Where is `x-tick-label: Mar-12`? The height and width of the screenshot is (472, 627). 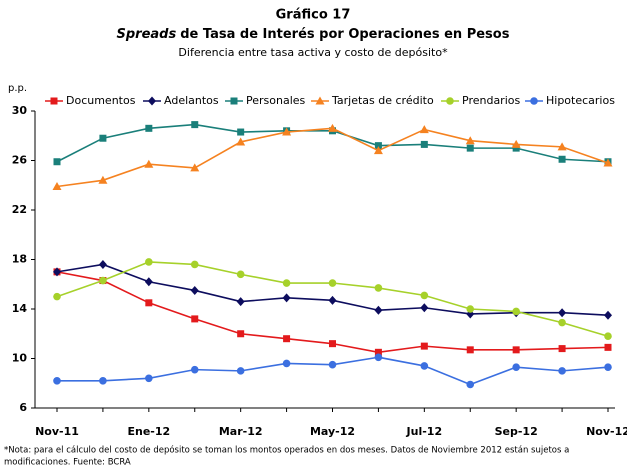 x-tick-label: Mar-12 is located at coordinates (241, 431).